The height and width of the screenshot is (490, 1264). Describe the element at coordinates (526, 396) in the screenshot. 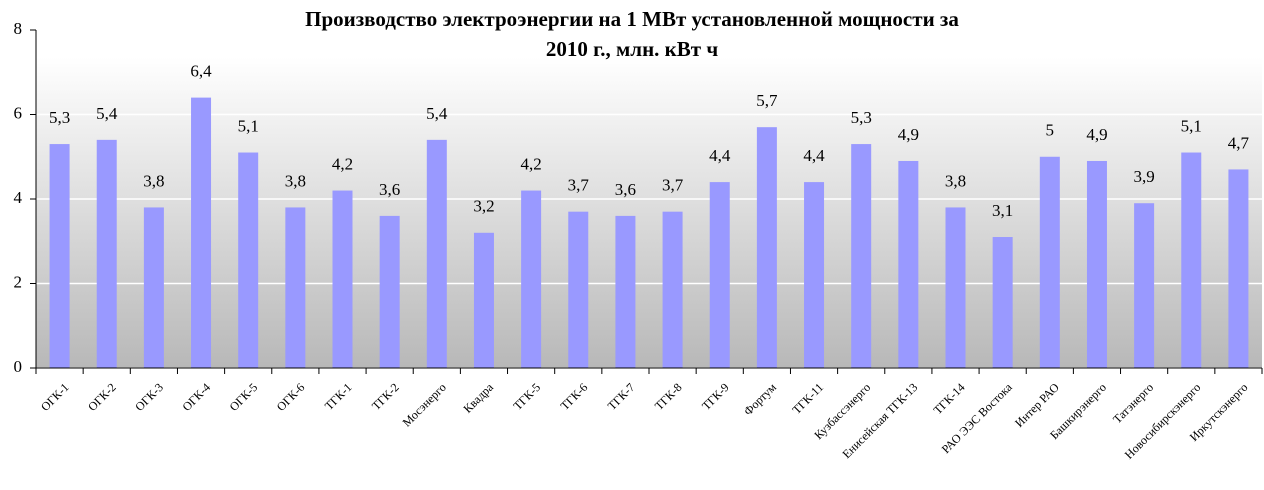

I see `x-tick-label: ТГК-5` at that location.